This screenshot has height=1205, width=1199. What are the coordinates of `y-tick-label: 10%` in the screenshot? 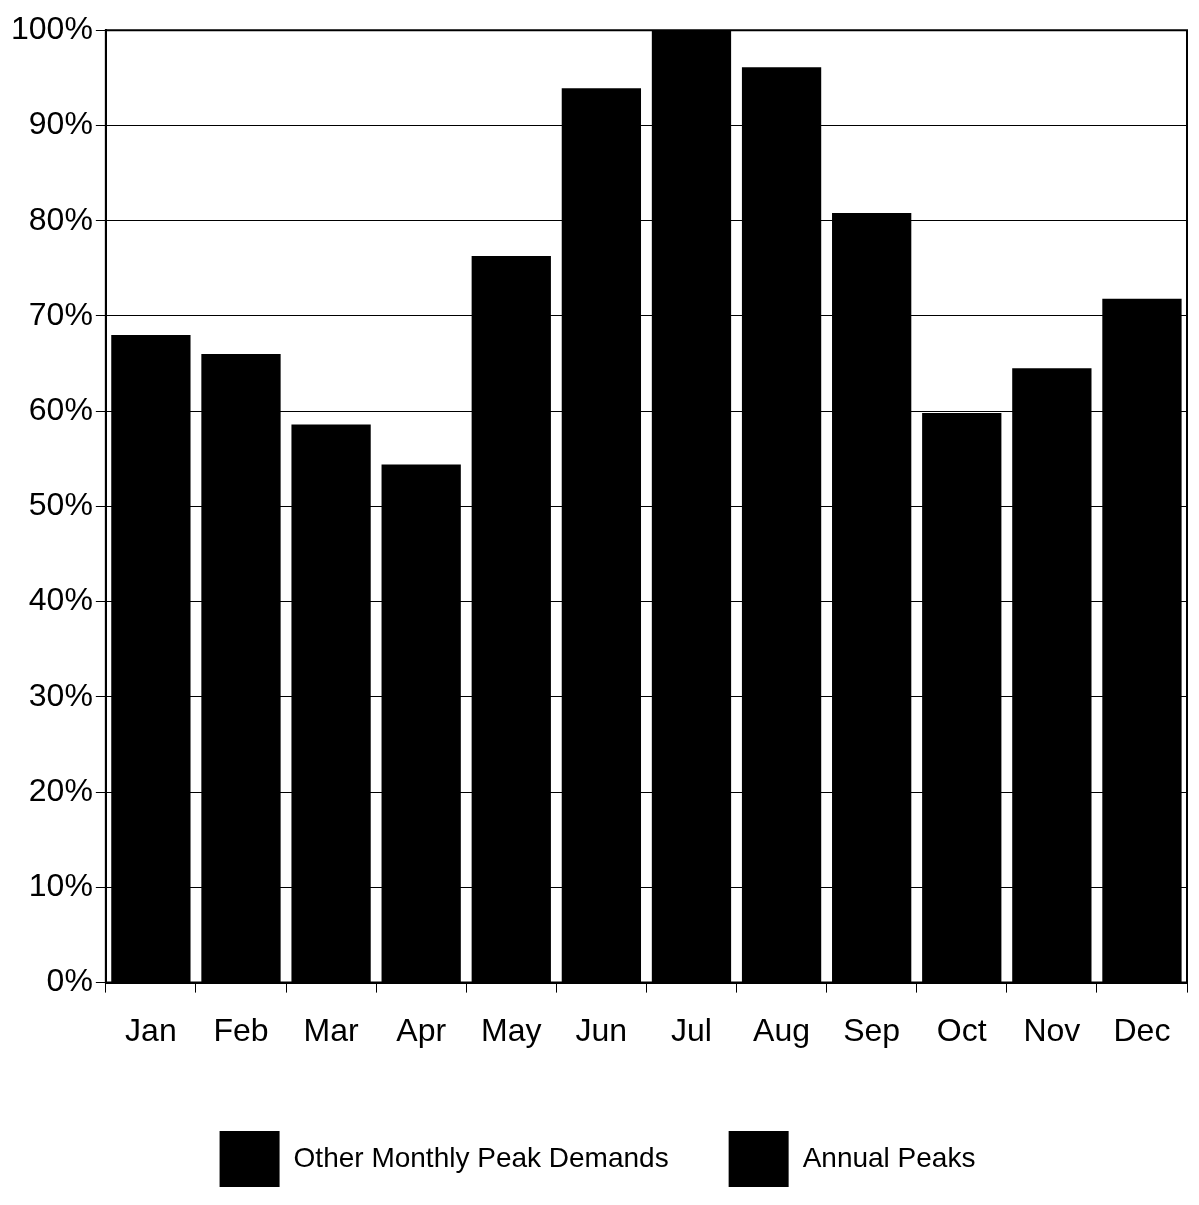 It's located at (60, 885).